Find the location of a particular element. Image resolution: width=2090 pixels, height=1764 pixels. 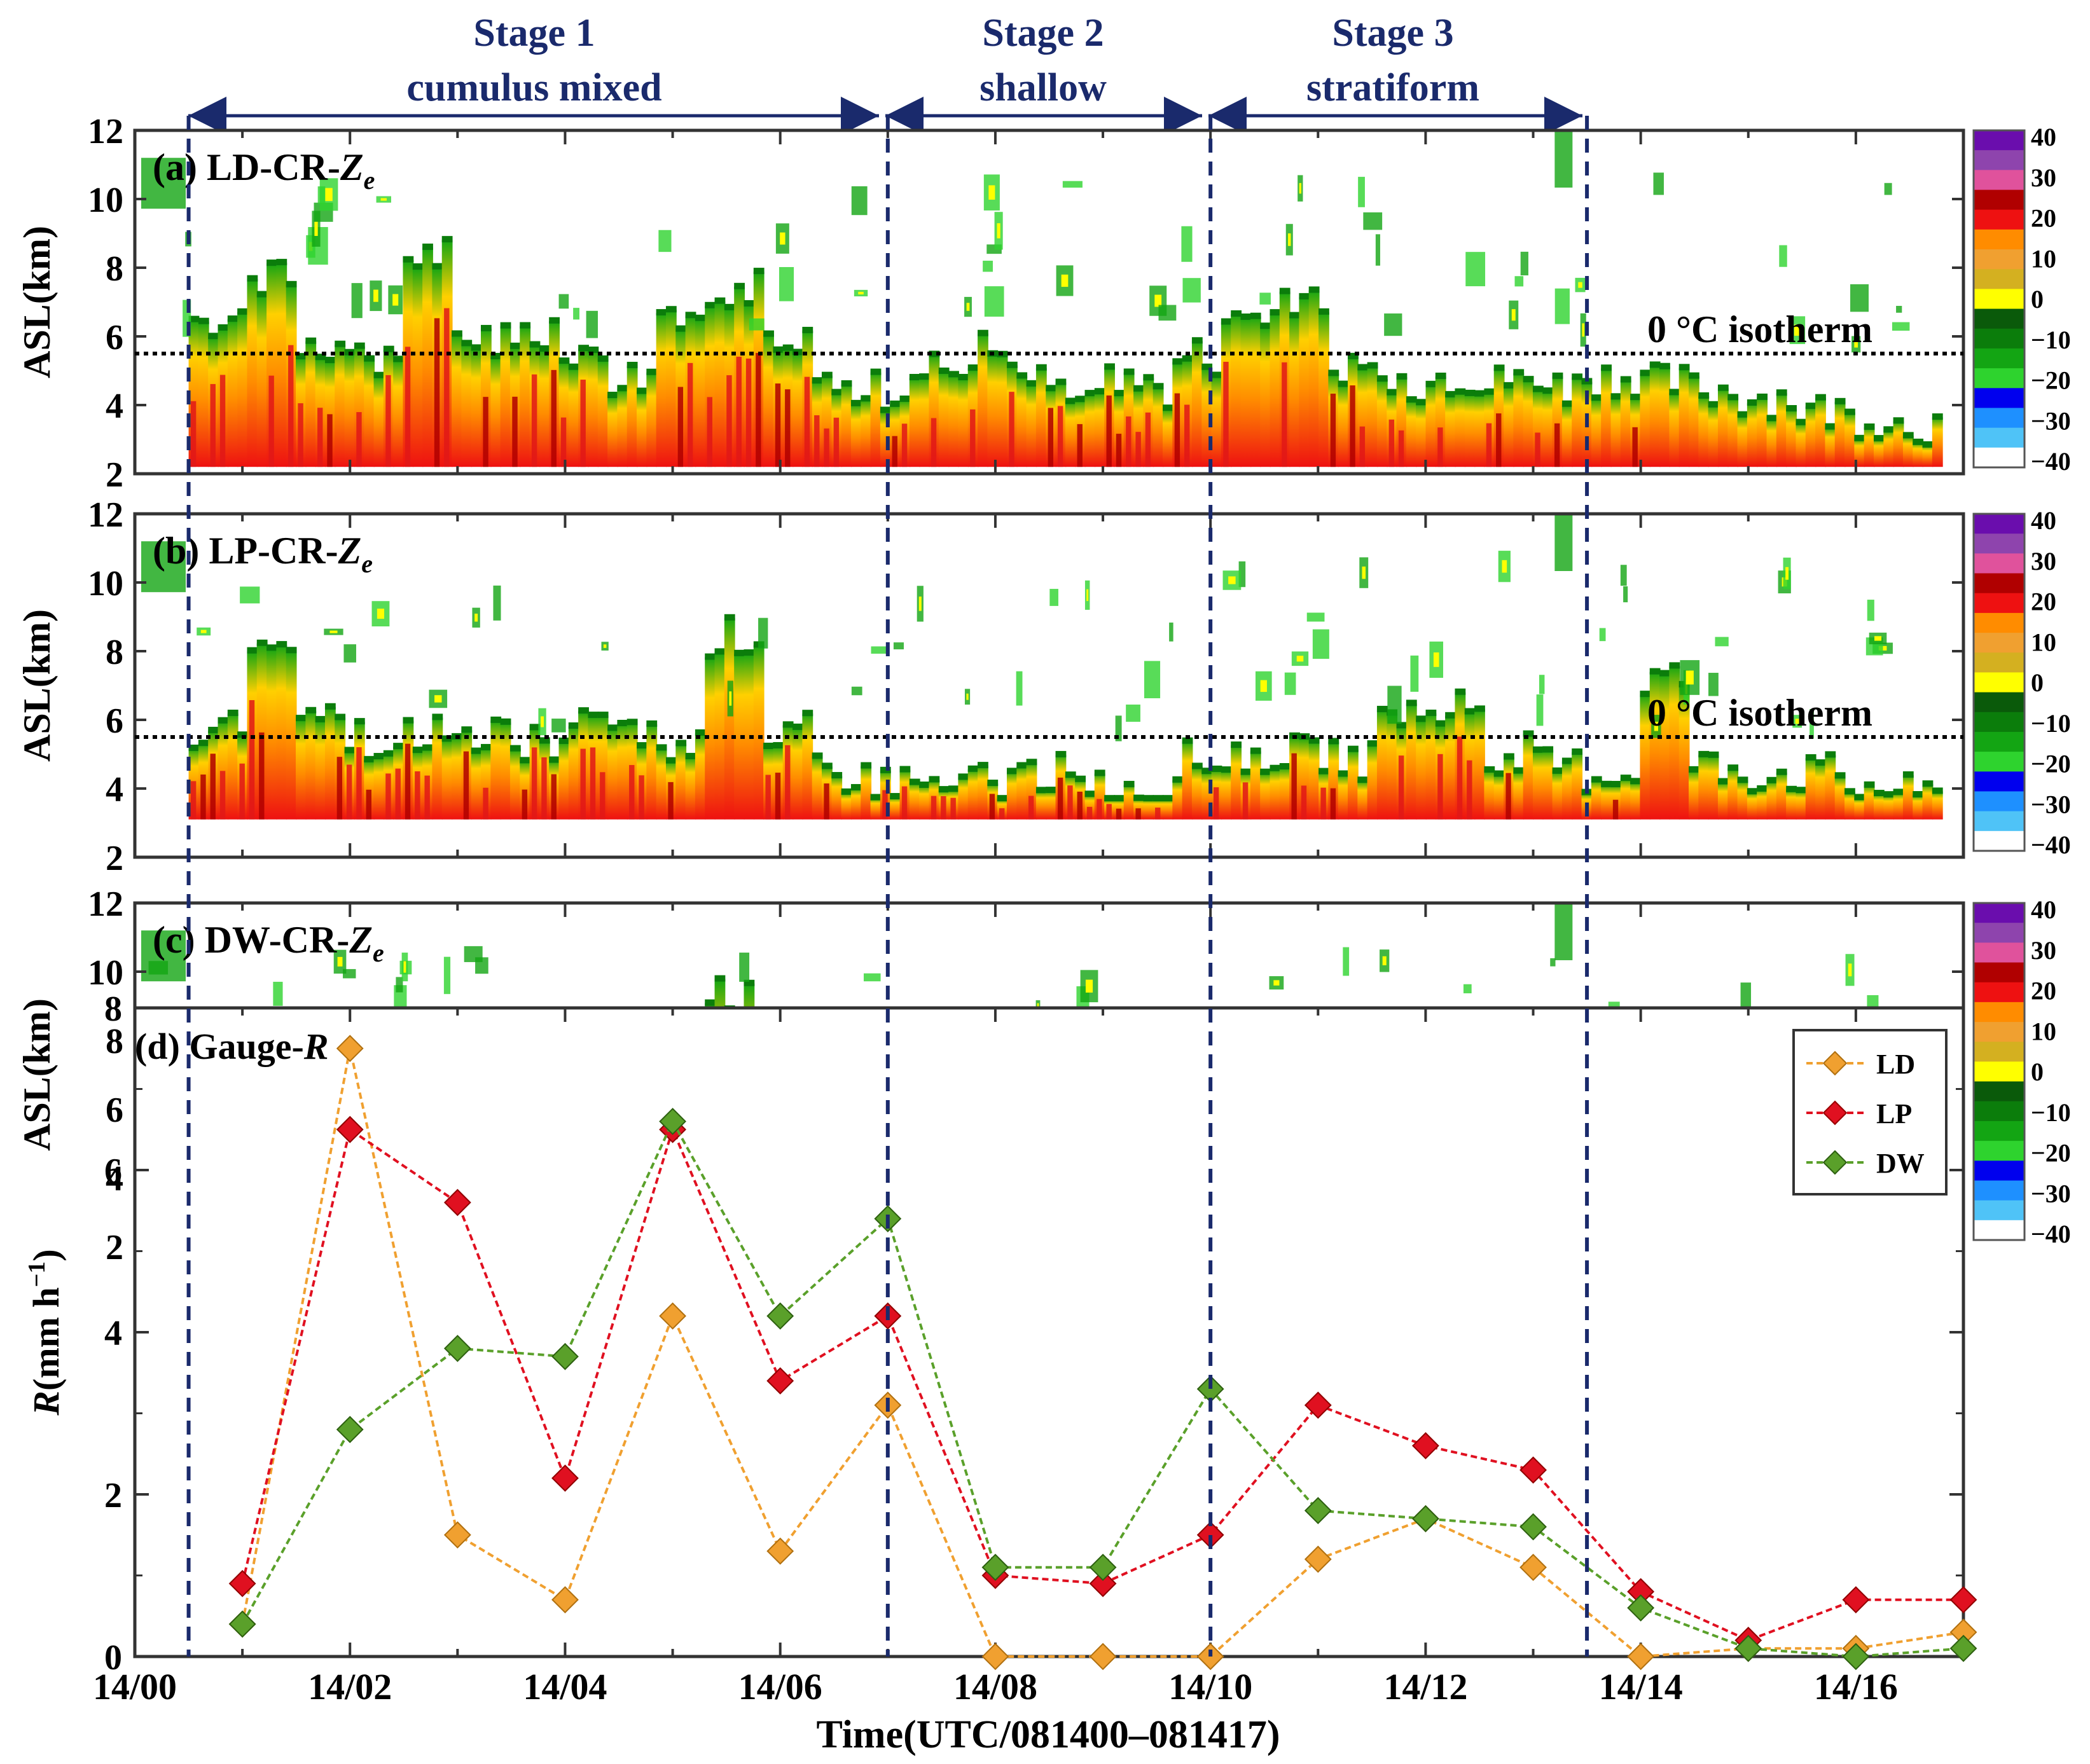

radar-y-tick-label: 10 is located at coordinates (105, 973).